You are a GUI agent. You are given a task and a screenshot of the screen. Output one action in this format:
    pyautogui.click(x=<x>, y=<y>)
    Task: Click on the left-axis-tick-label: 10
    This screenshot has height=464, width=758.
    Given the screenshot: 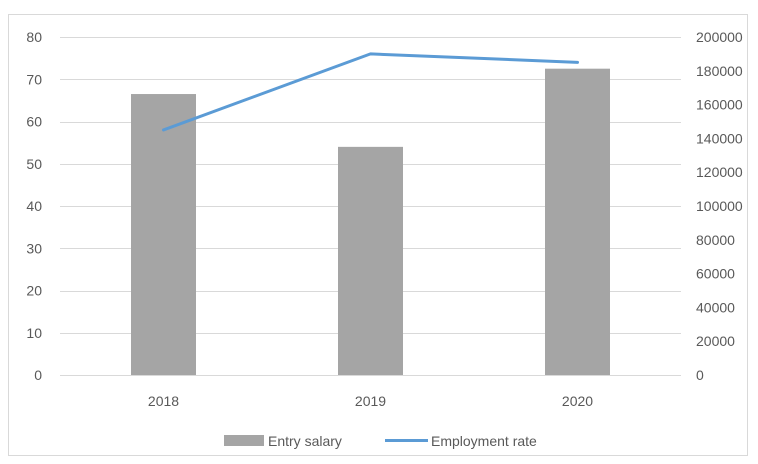 What is the action you would take?
    pyautogui.click(x=34, y=333)
    